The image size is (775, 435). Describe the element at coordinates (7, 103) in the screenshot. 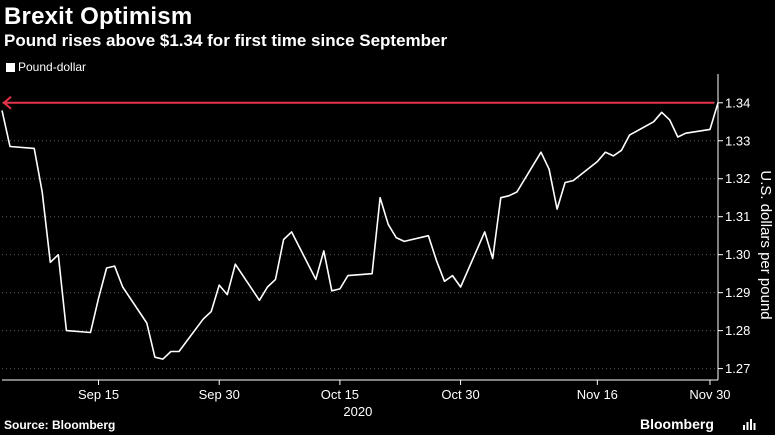

I see `reference-arrow-icon` at that location.